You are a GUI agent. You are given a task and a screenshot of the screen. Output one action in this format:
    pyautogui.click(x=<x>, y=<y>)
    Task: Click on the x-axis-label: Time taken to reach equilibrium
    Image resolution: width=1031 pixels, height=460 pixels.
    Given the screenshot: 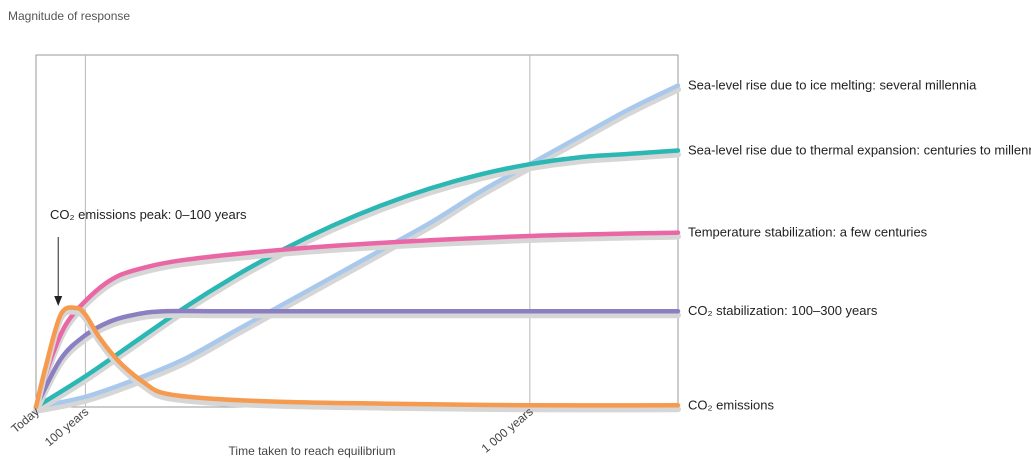 What is the action you would take?
    pyautogui.click(x=312, y=451)
    